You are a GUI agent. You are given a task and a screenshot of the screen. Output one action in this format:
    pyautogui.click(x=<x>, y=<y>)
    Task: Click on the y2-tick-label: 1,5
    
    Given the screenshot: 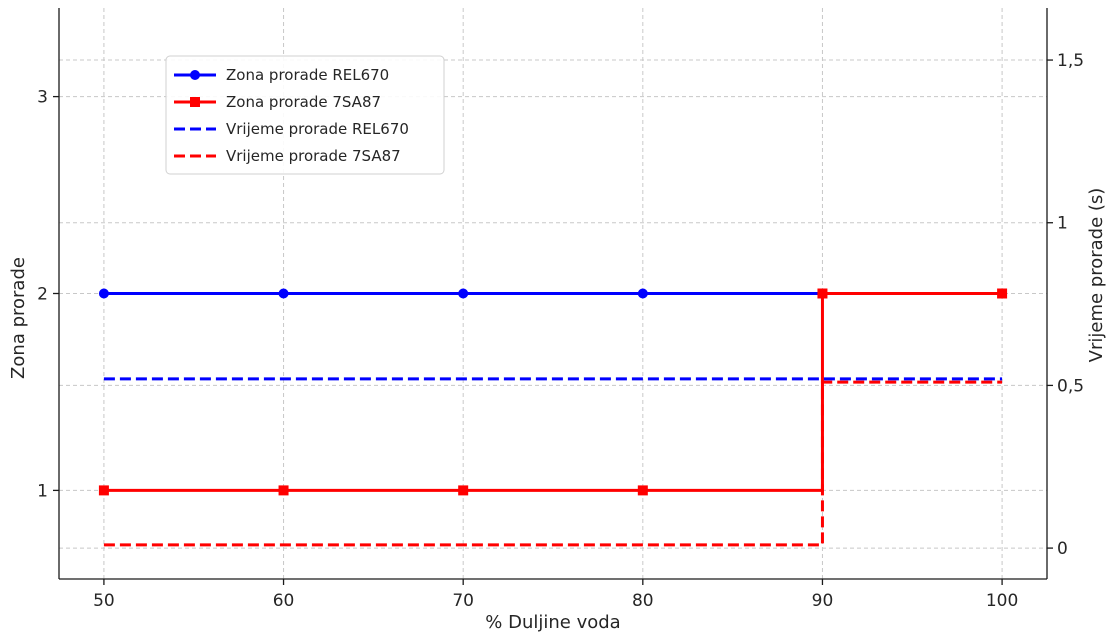 What is the action you would take?
    pyautogui.click(x=1070, y=61)
    